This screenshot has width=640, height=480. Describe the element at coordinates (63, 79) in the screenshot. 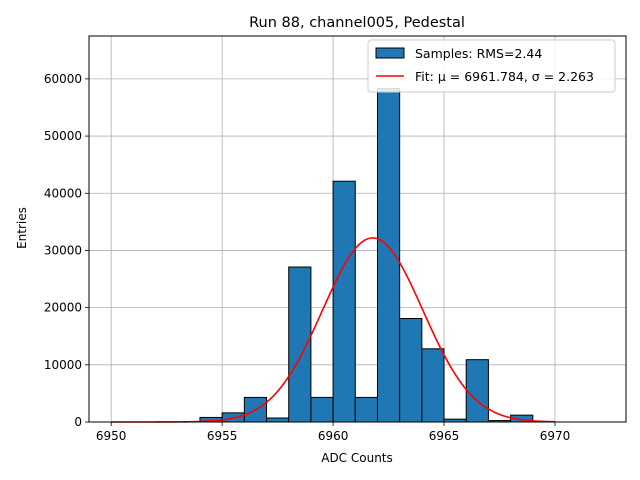

I see `y-tick-label: 60000` at that location.